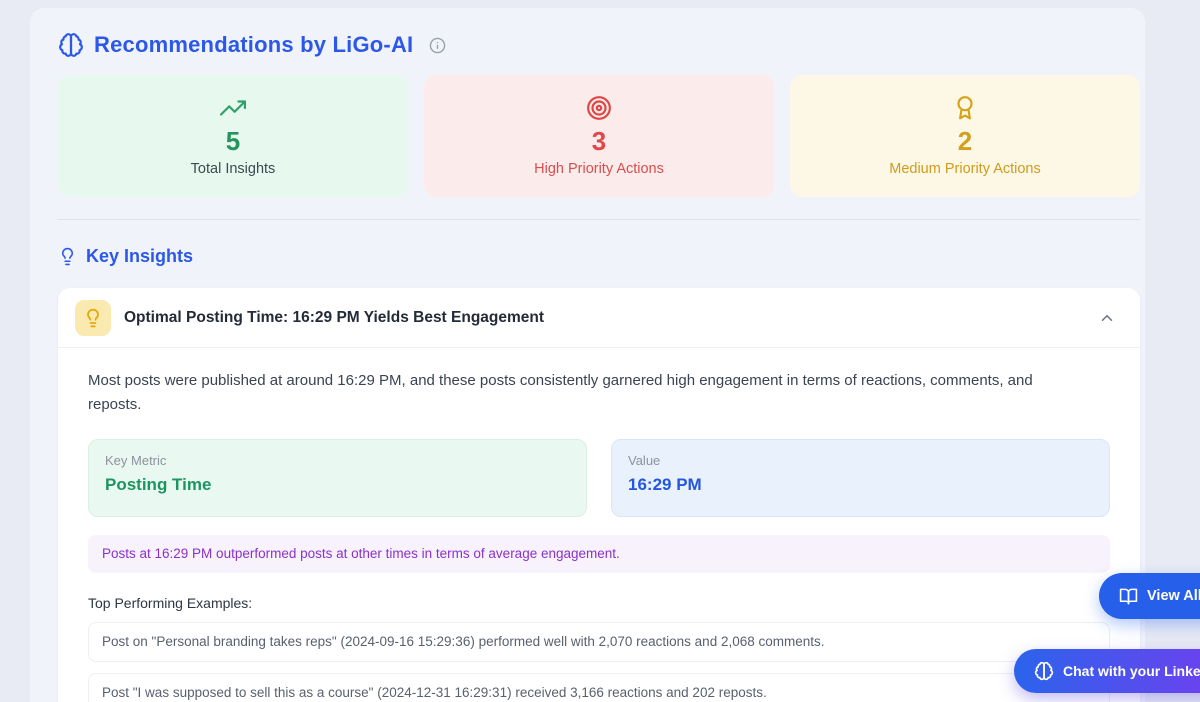 This screenshot has width=1200, height=702. I want to click on section-divider, so click(599, 219).